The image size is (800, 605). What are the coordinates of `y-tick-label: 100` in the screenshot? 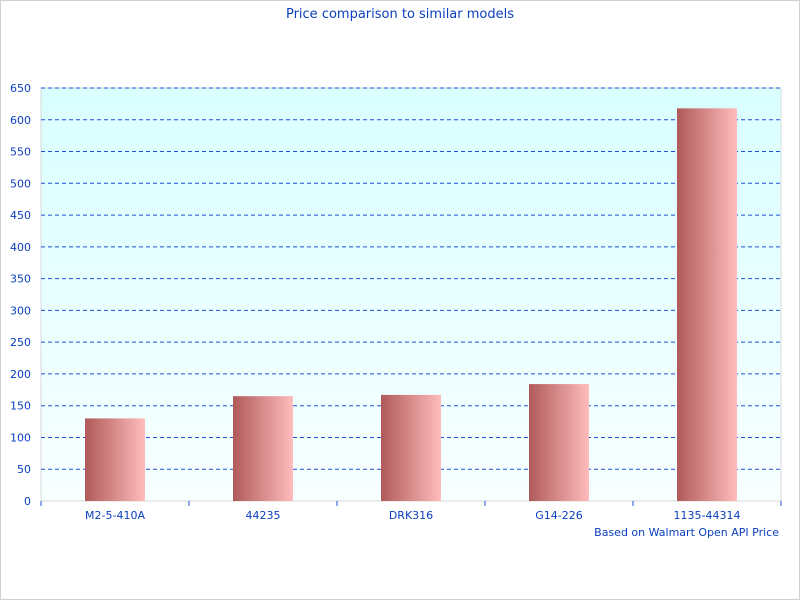 It's located at (20, 437).